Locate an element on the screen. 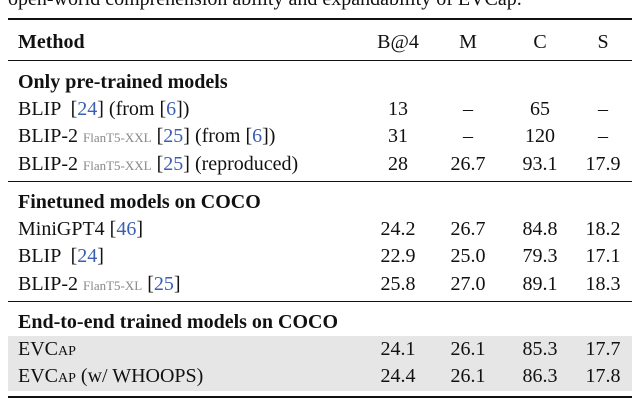 Image resolution: width=640 pixels, height=402 pixels. header-cell: B@4 is located at coordinates (398, 42).